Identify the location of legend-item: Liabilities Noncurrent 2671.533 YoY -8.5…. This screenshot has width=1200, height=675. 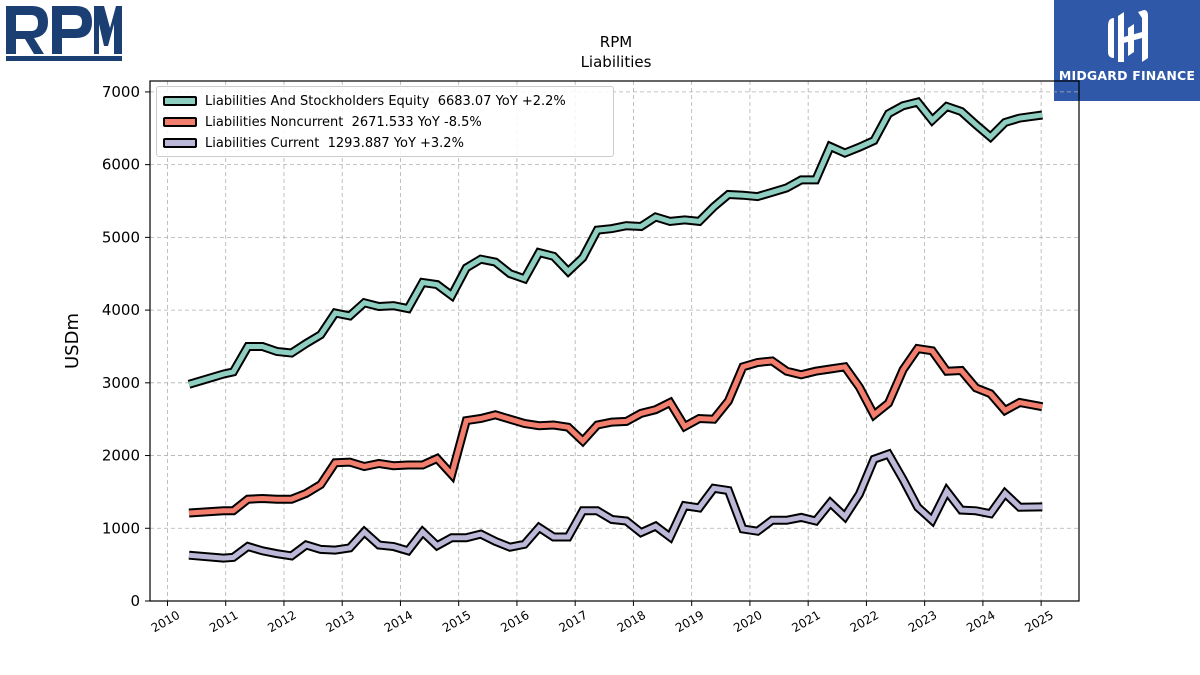
(322, 122).